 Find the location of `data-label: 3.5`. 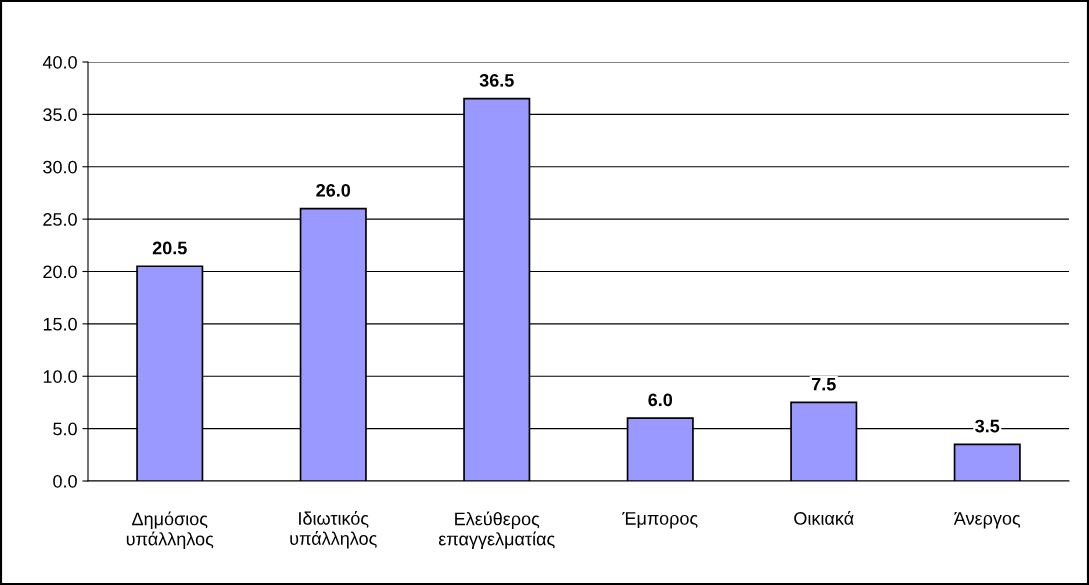

data-label: 3.5 is located at coordinates (987, 426).